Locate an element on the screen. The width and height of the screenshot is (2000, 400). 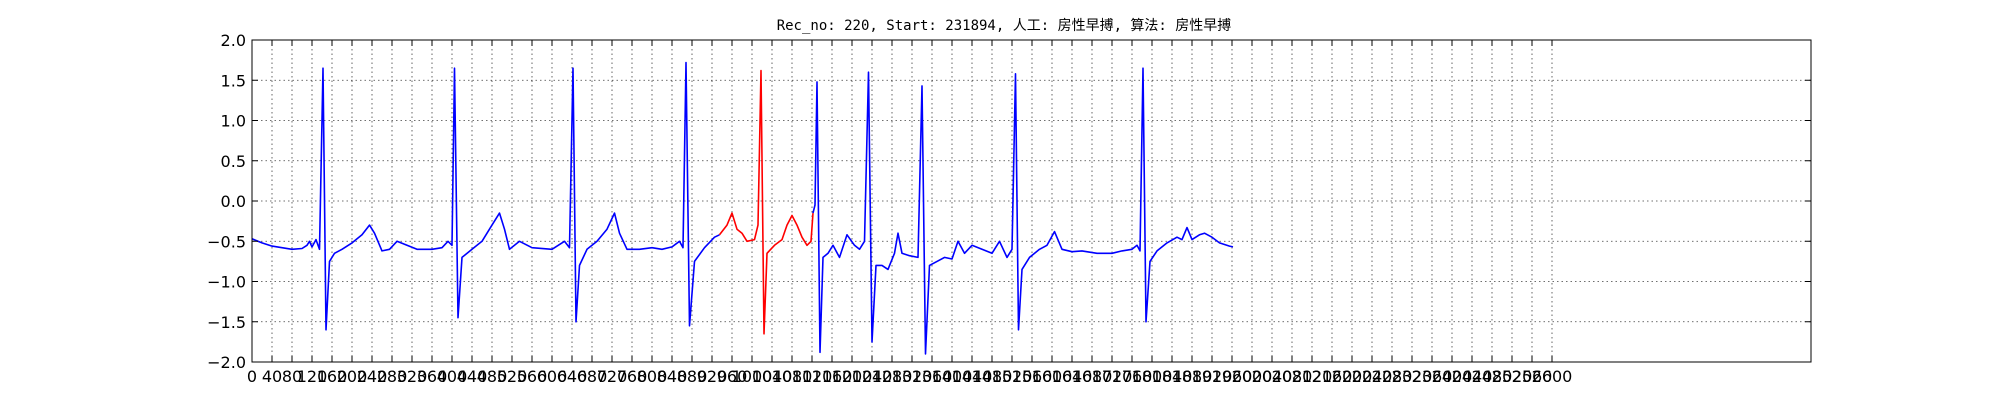
x-tick-label: 1080 is located at coordinates (792, 376).